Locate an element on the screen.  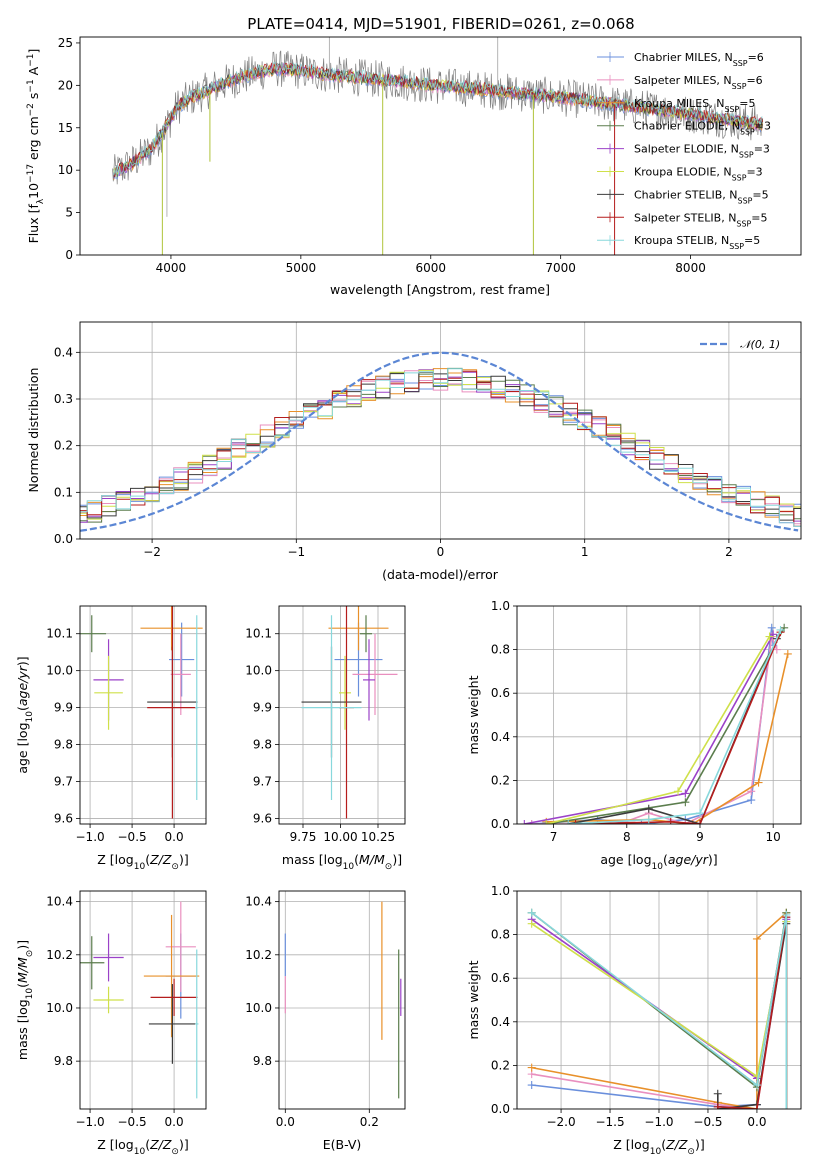
residuals-legend: 𝒩(0, 1) is located at coordinates (740, 344).